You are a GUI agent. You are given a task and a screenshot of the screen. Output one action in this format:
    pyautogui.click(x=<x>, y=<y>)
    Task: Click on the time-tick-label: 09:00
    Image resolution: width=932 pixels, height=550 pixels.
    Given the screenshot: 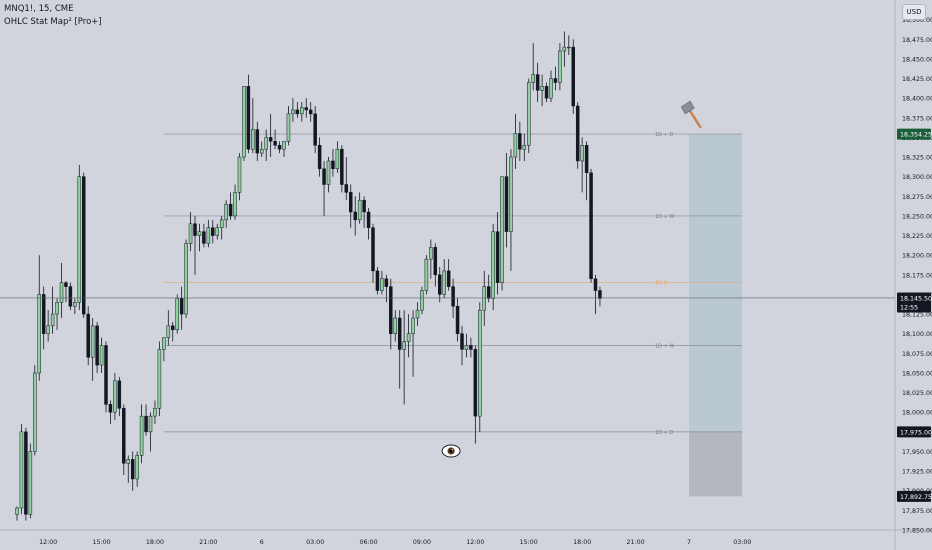 What is the action you would take?
    pyautogui.click(x=422, y=542)
    